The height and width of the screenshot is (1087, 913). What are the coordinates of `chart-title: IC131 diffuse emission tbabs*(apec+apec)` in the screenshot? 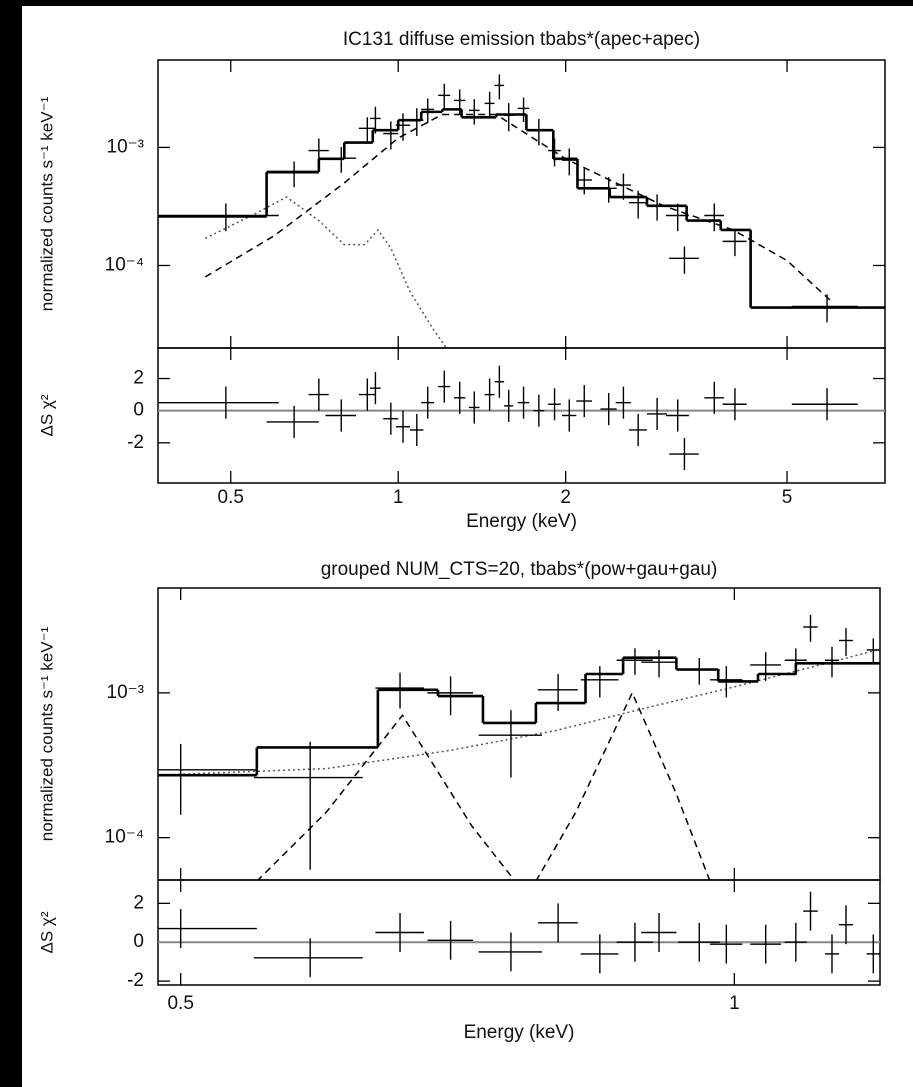 It's located at (521, 39).